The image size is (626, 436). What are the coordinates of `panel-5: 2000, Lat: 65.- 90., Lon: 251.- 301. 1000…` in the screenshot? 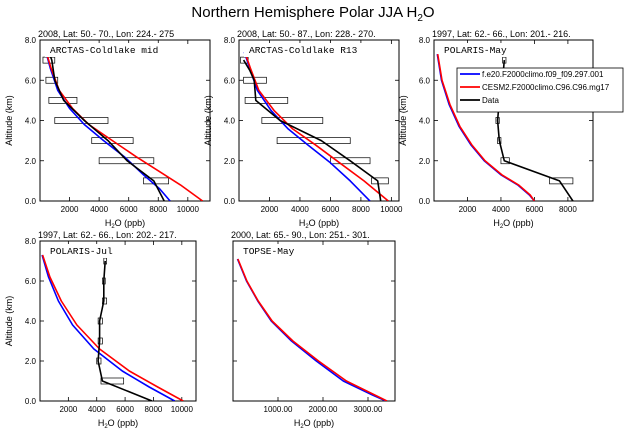 It's located at (313, 330).